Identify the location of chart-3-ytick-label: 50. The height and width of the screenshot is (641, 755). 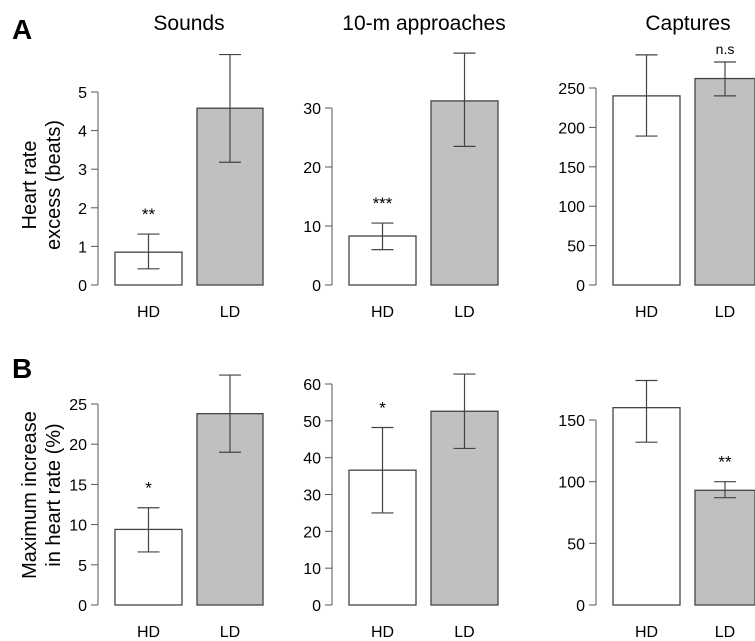
(576, 247).